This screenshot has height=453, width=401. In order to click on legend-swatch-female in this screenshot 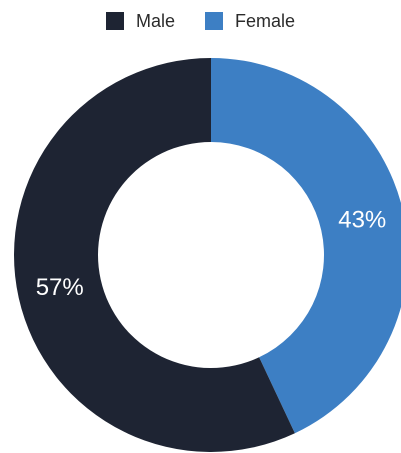, I will do `click(213, 21)`.